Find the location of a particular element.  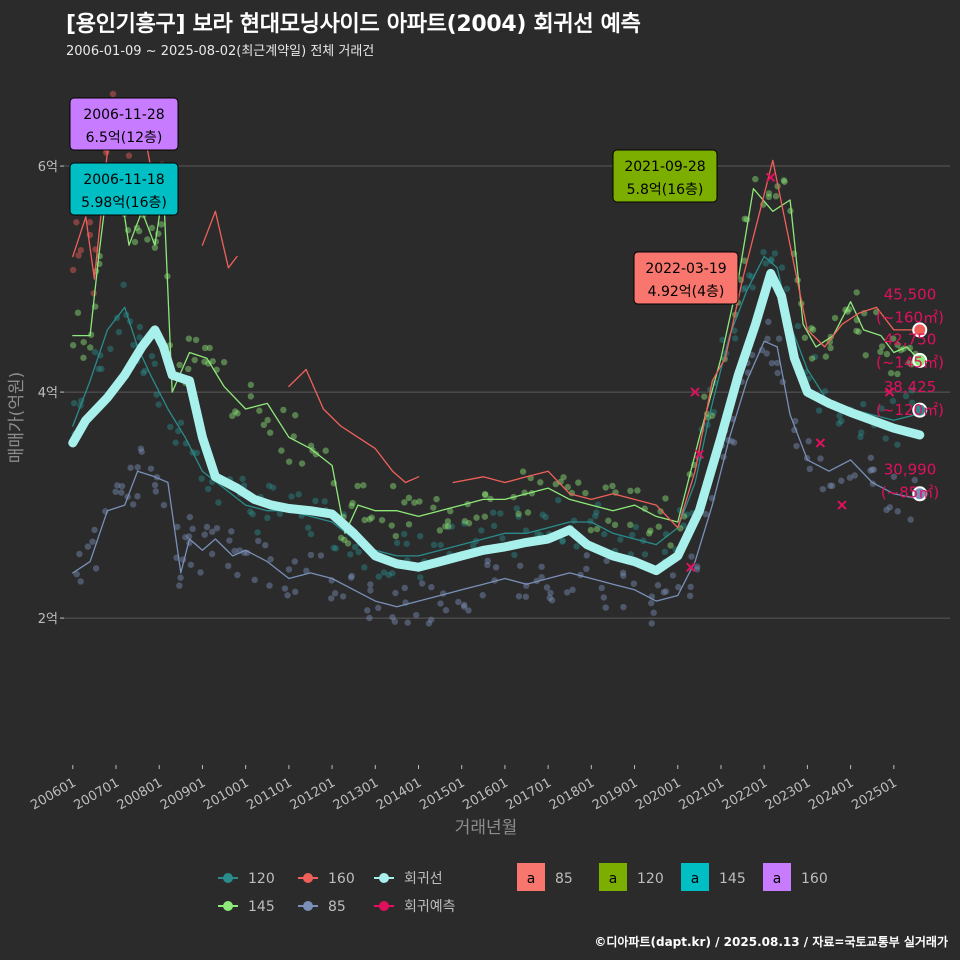

x-tick-label: 202101 is located at coordinates (701, 794).